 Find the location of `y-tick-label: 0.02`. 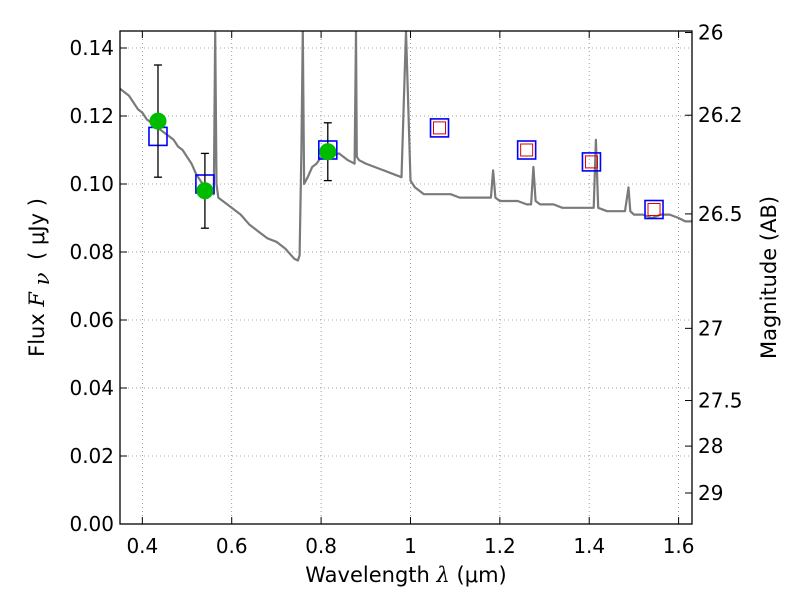

y-tick-label: 0.02 is located at coordinates (91, 456).